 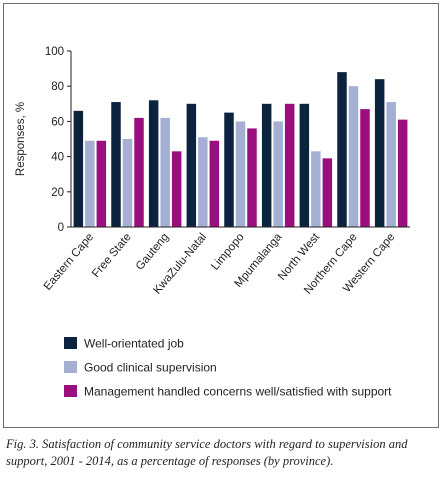 I want to click on legend-label: Well-orientated job, so click(x=134, y=344).